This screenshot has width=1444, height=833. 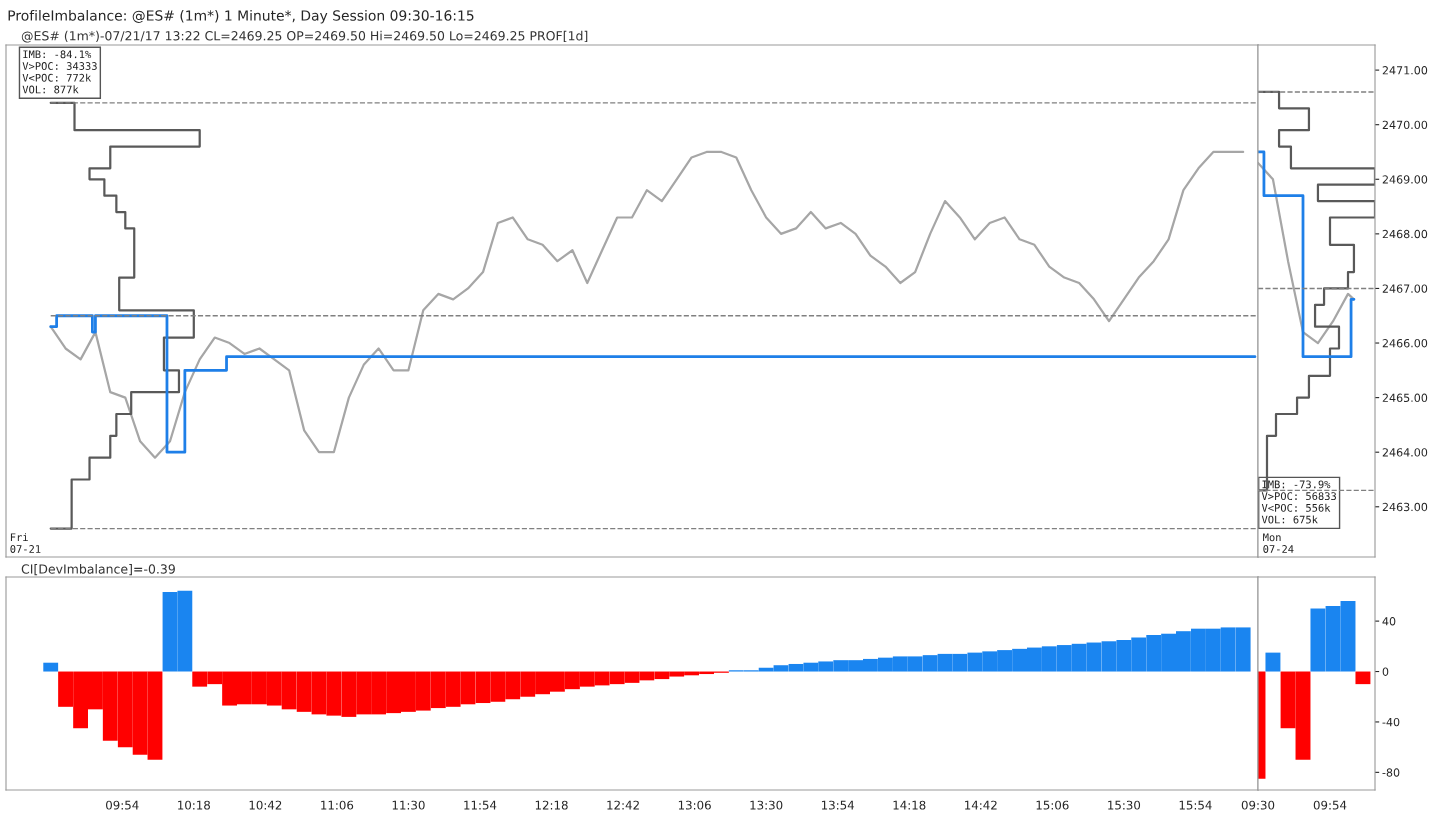 What do you see at coordinates (766, 805) in the screenshot?
I see `x-tick-label: 13:30` at bounding box center [766, 805].